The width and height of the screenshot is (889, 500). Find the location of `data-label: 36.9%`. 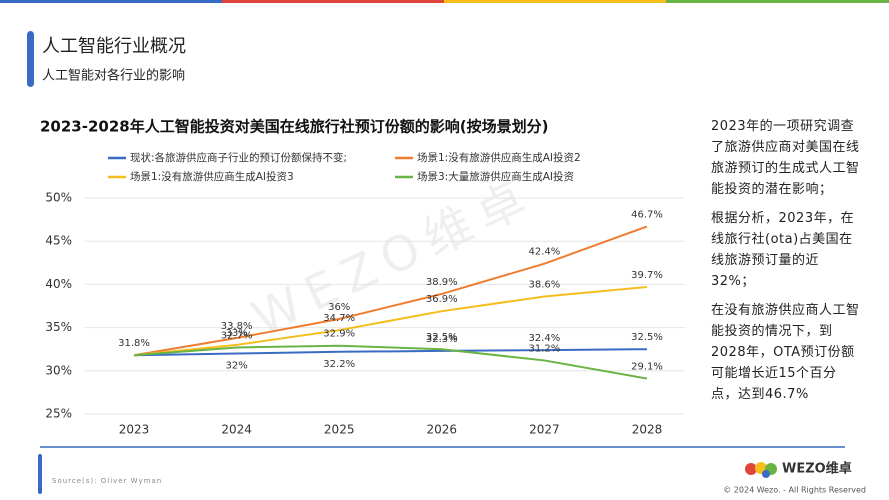

data-label: 36.9% is located at coordinates (442, 299).